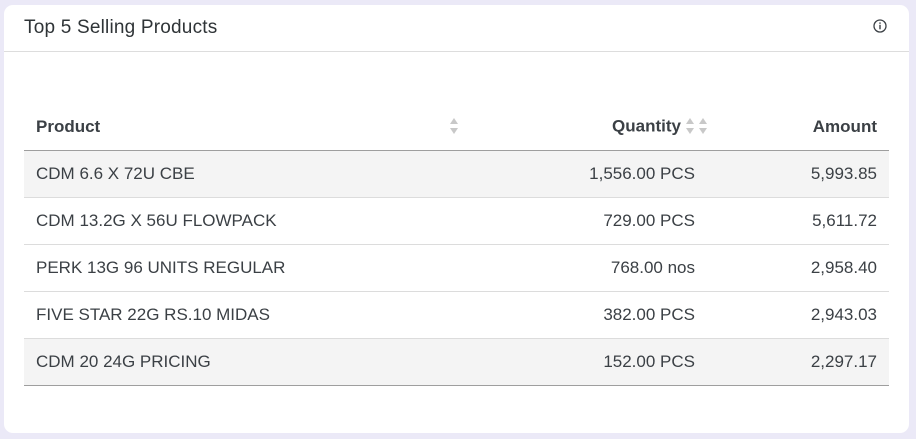 The image size is (916, 439). I want to click on column-header-product-label: Product, so click(68, 126).